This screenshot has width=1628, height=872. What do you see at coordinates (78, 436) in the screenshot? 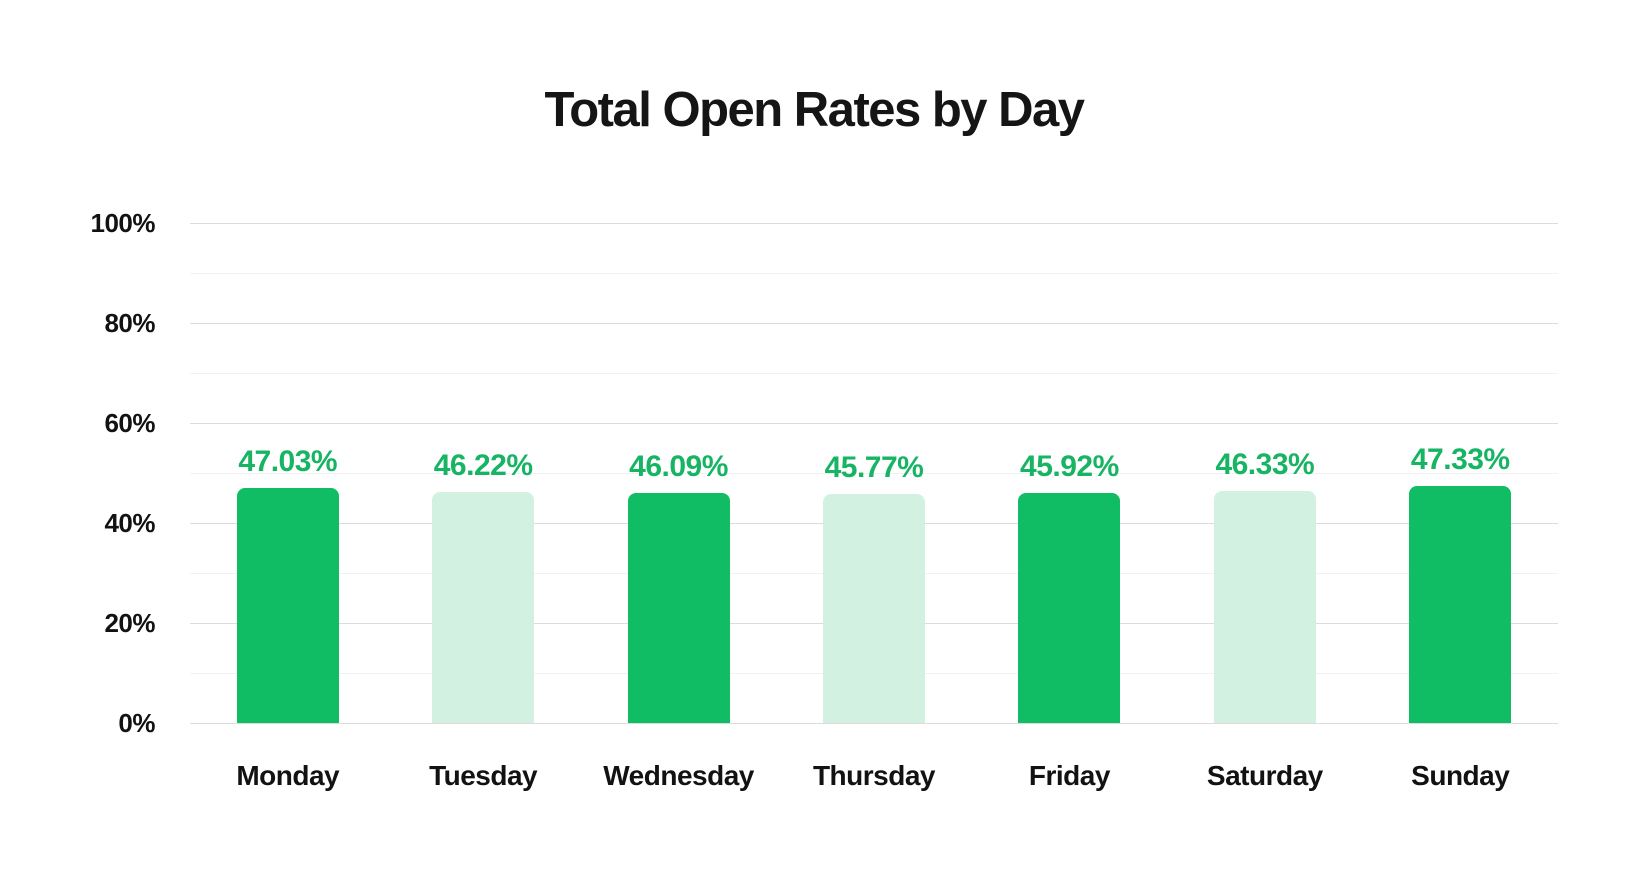
I see `y-axis: 0% 20% 40% 60% 80% 100%` at bounding box center [78, 436].